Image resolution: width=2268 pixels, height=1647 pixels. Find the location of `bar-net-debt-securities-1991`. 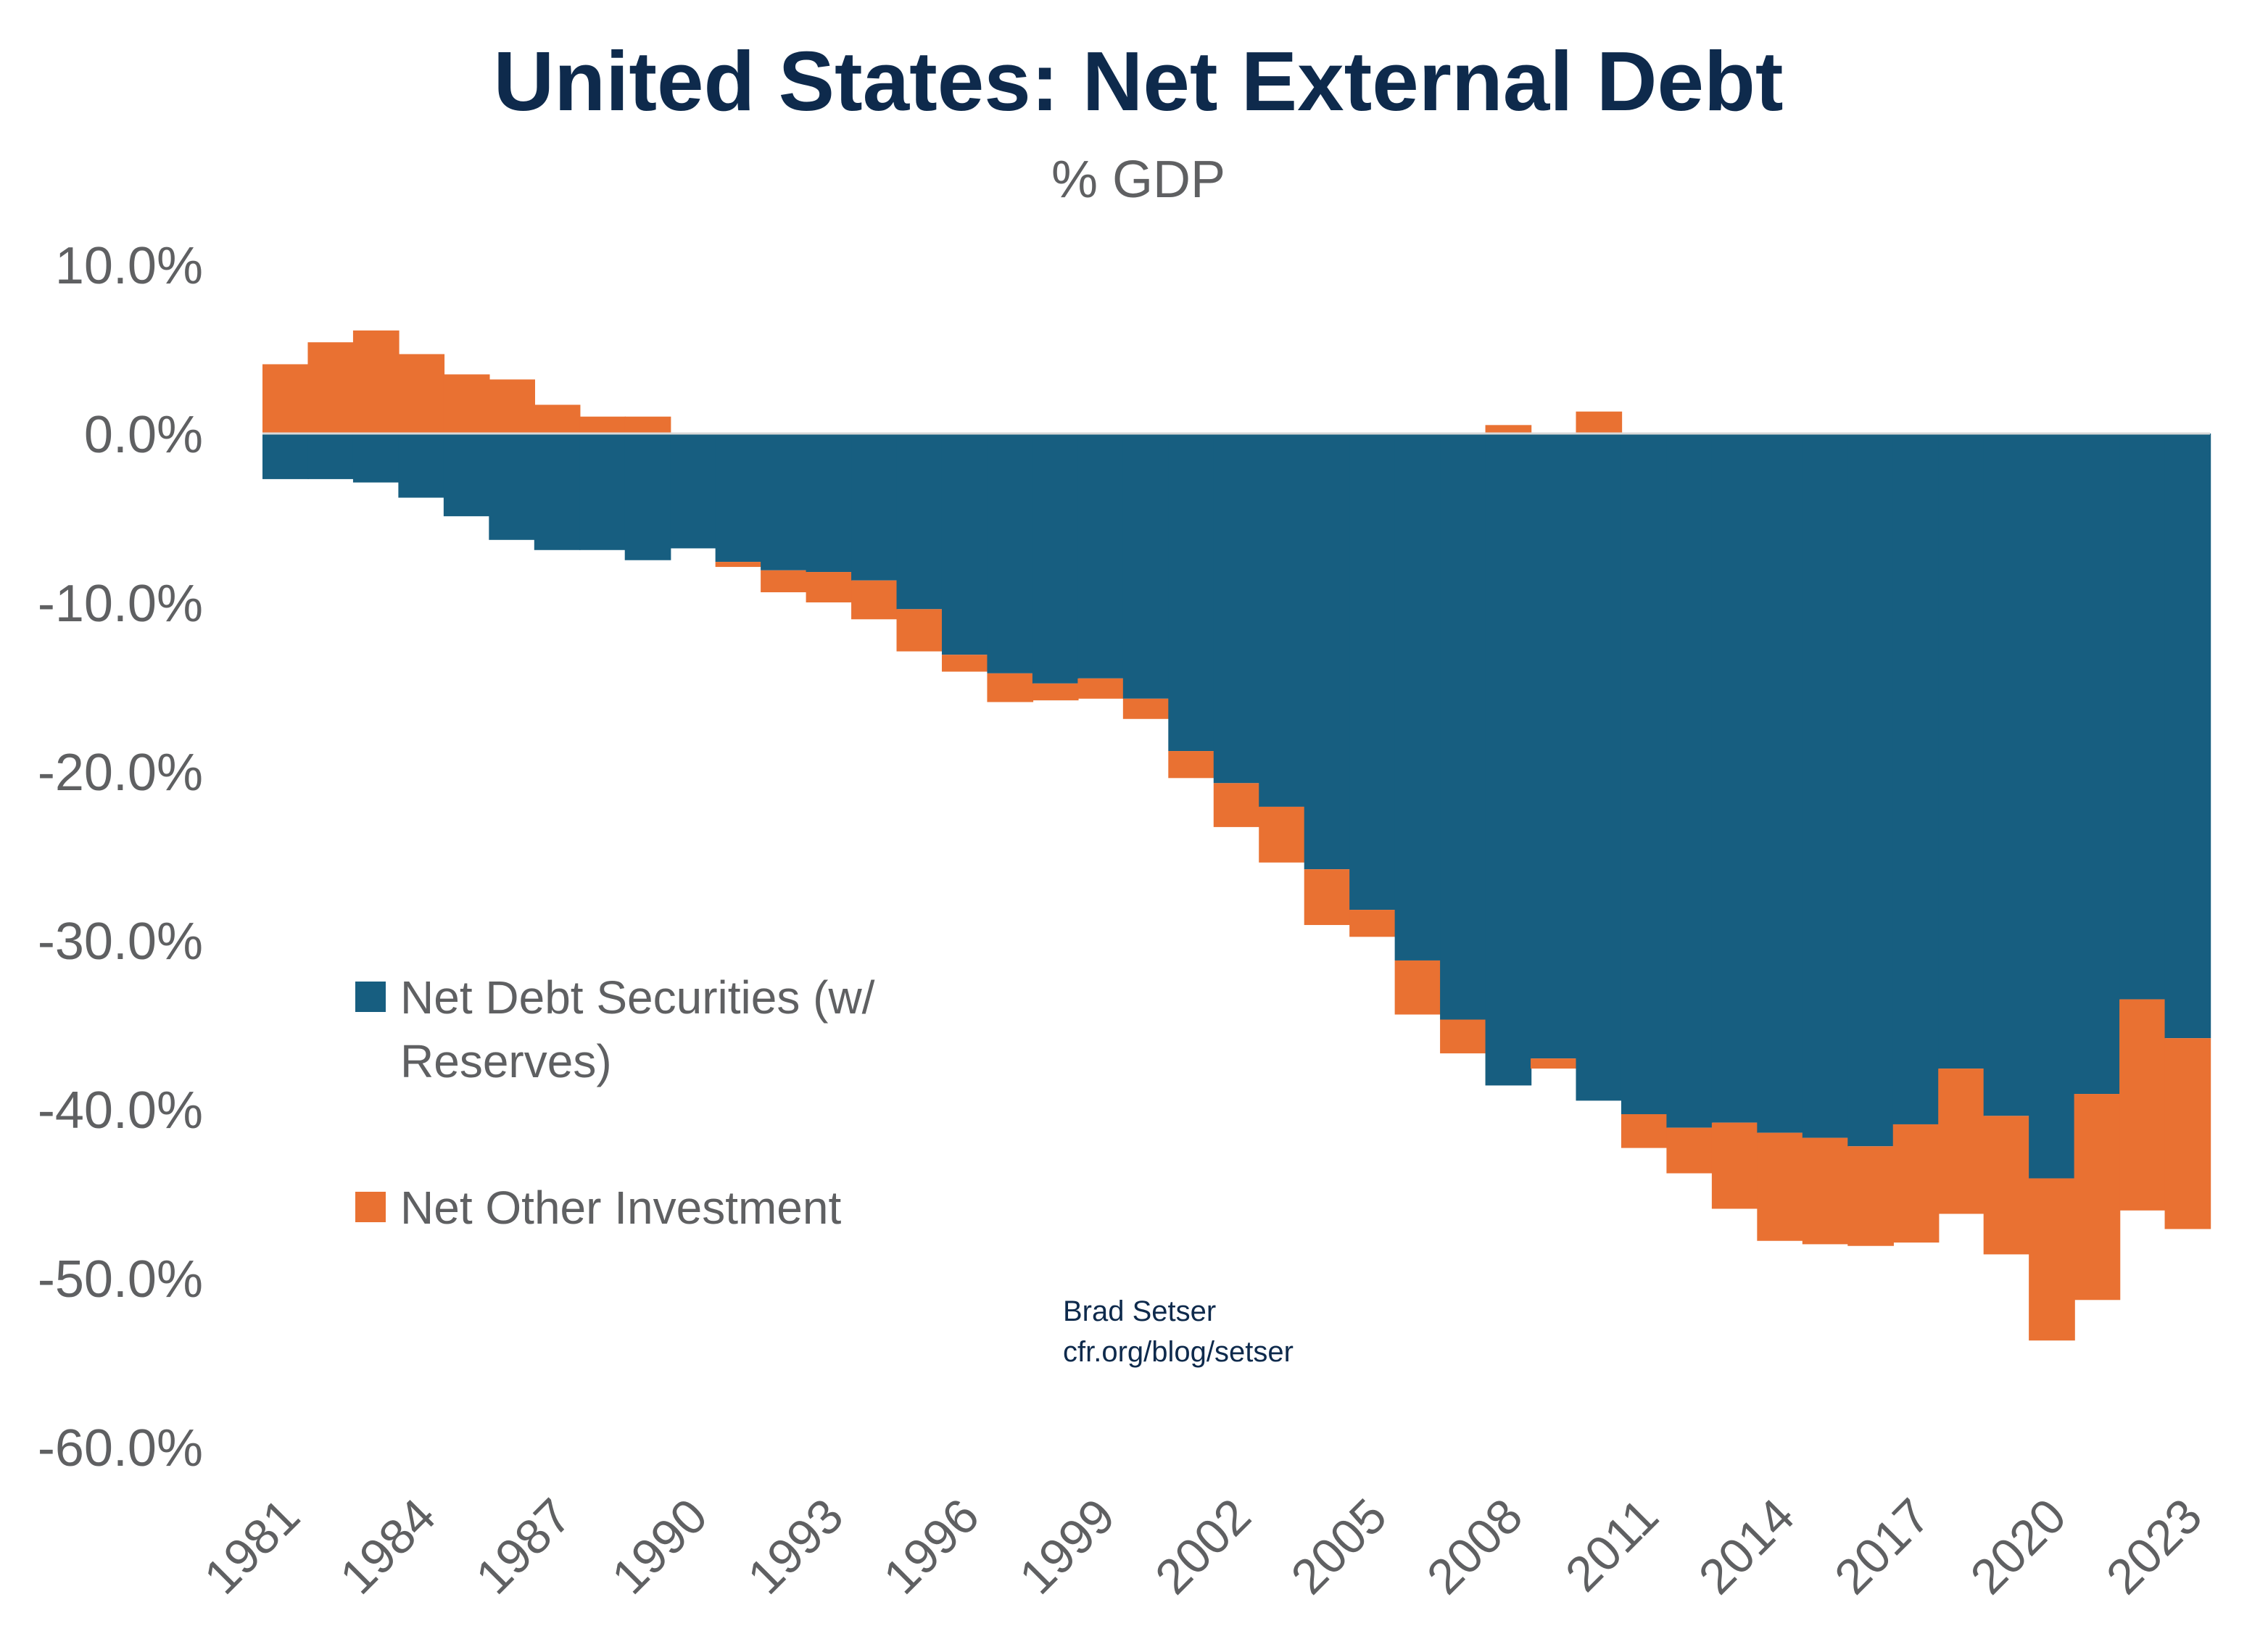

bar-net-debt-securities-1991 is located at coordinates (738, 498).